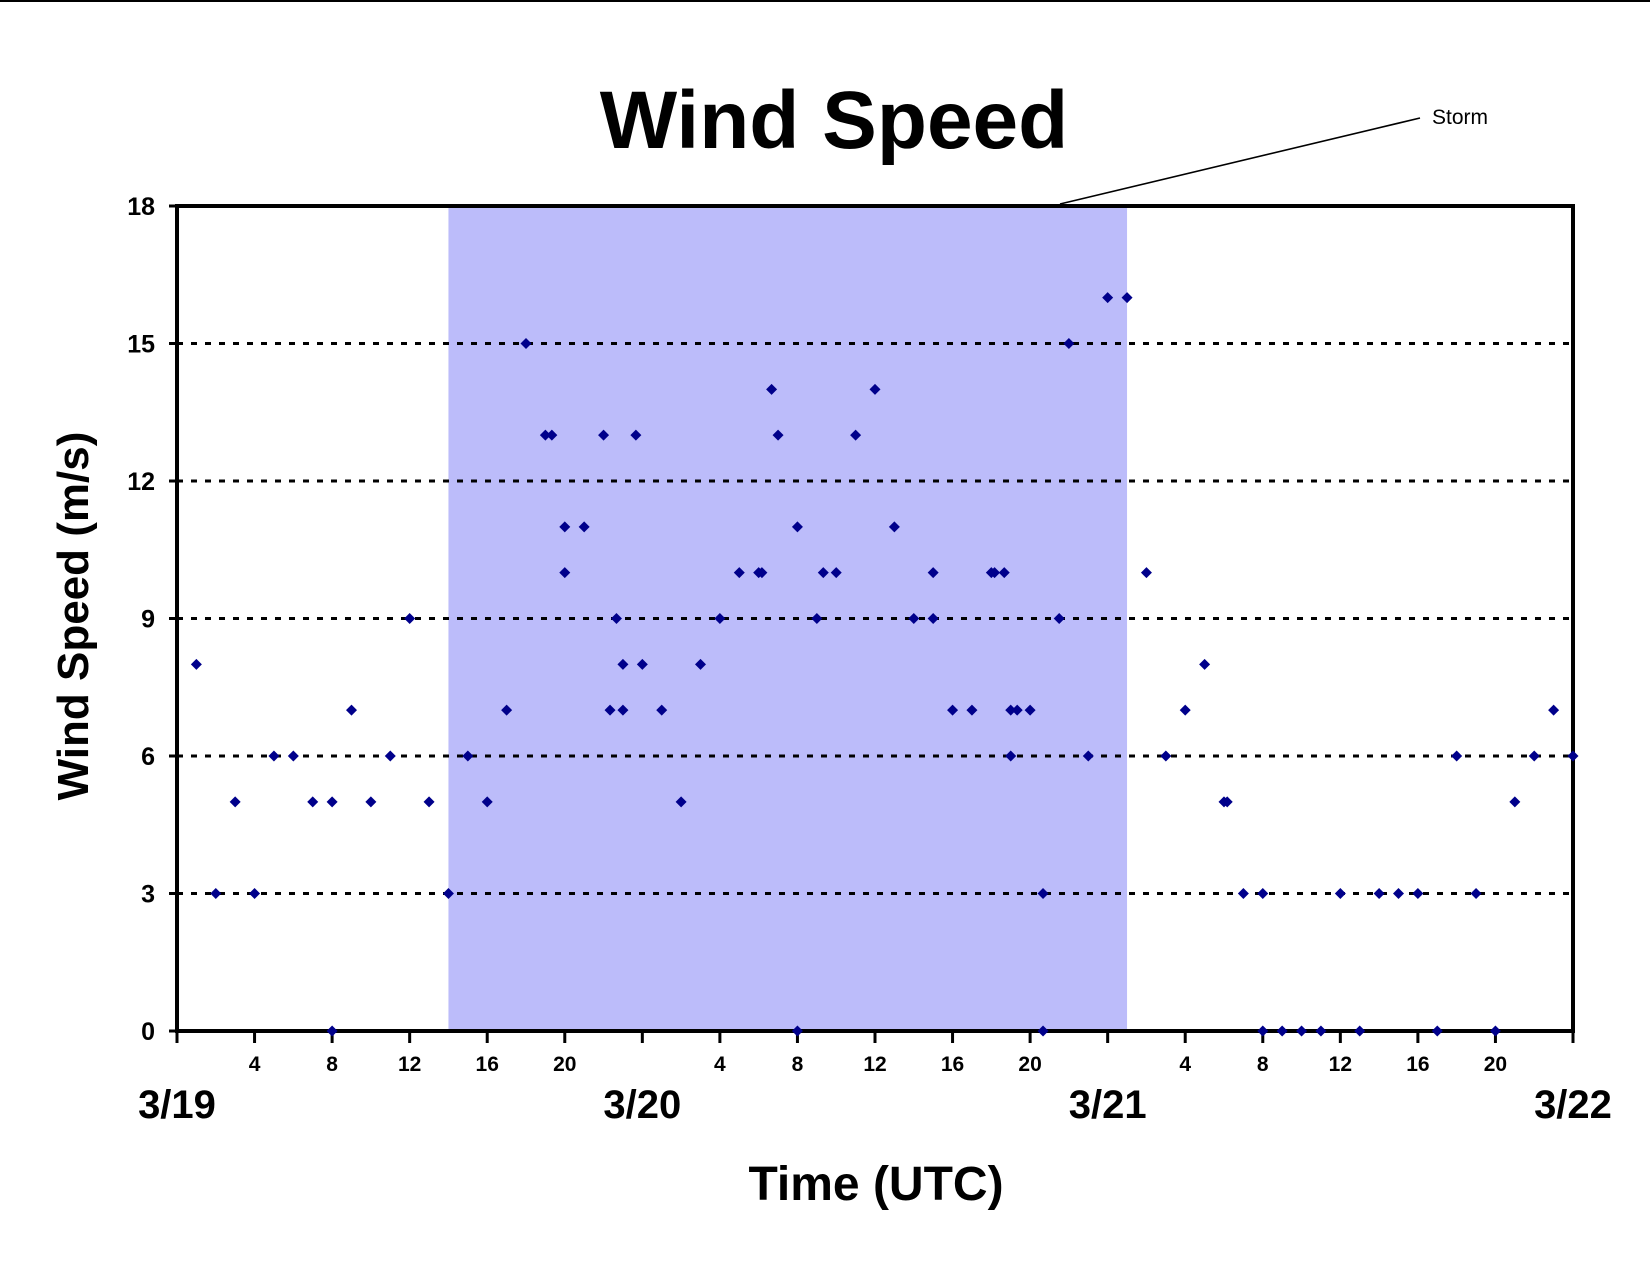 The width and height of the screenshot is (1650, 1275). I want to click on y-tick-label: 3, so click(148, 895).